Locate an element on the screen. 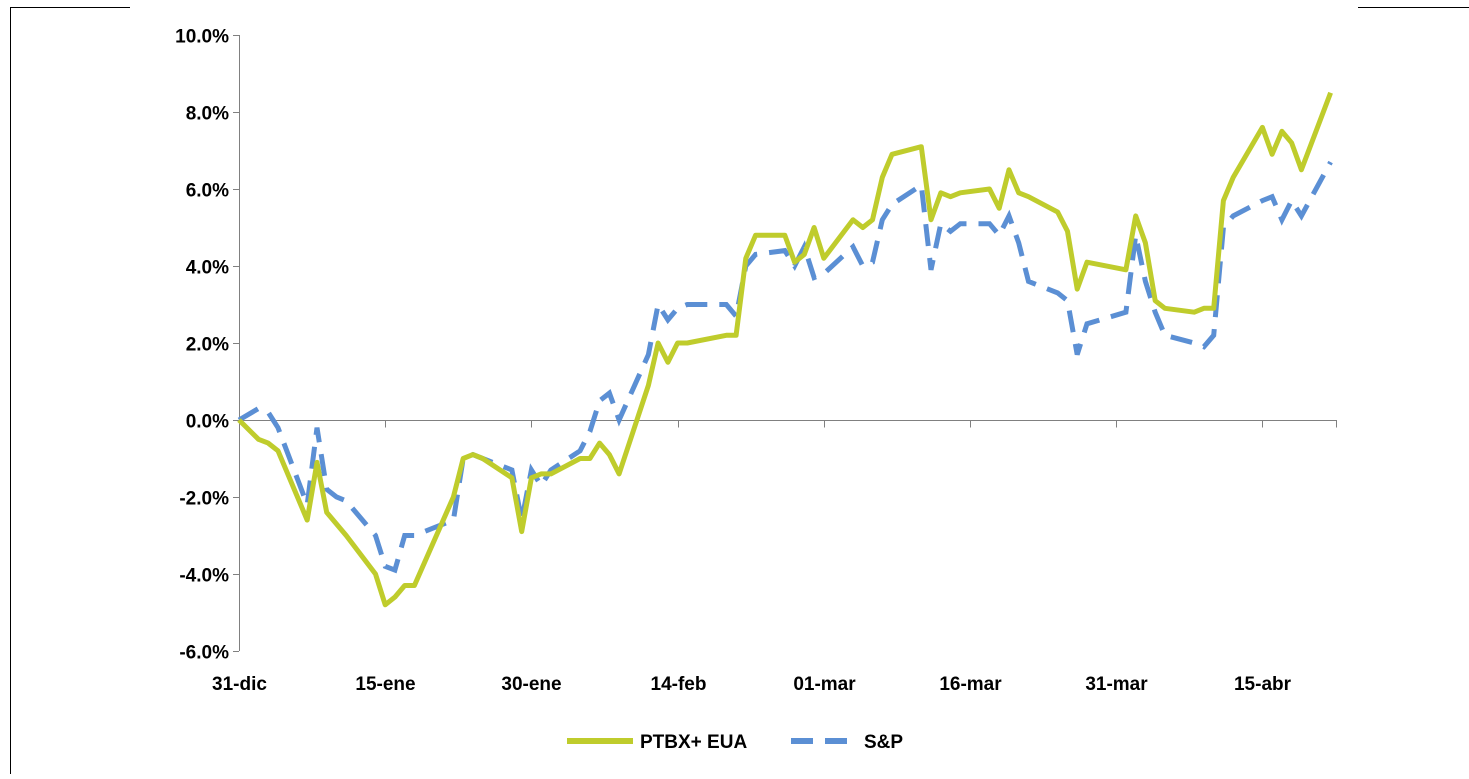 This screenshot has width=1469, height=779. y-tick-label: -6.0% is located at coordinates (204, 653).